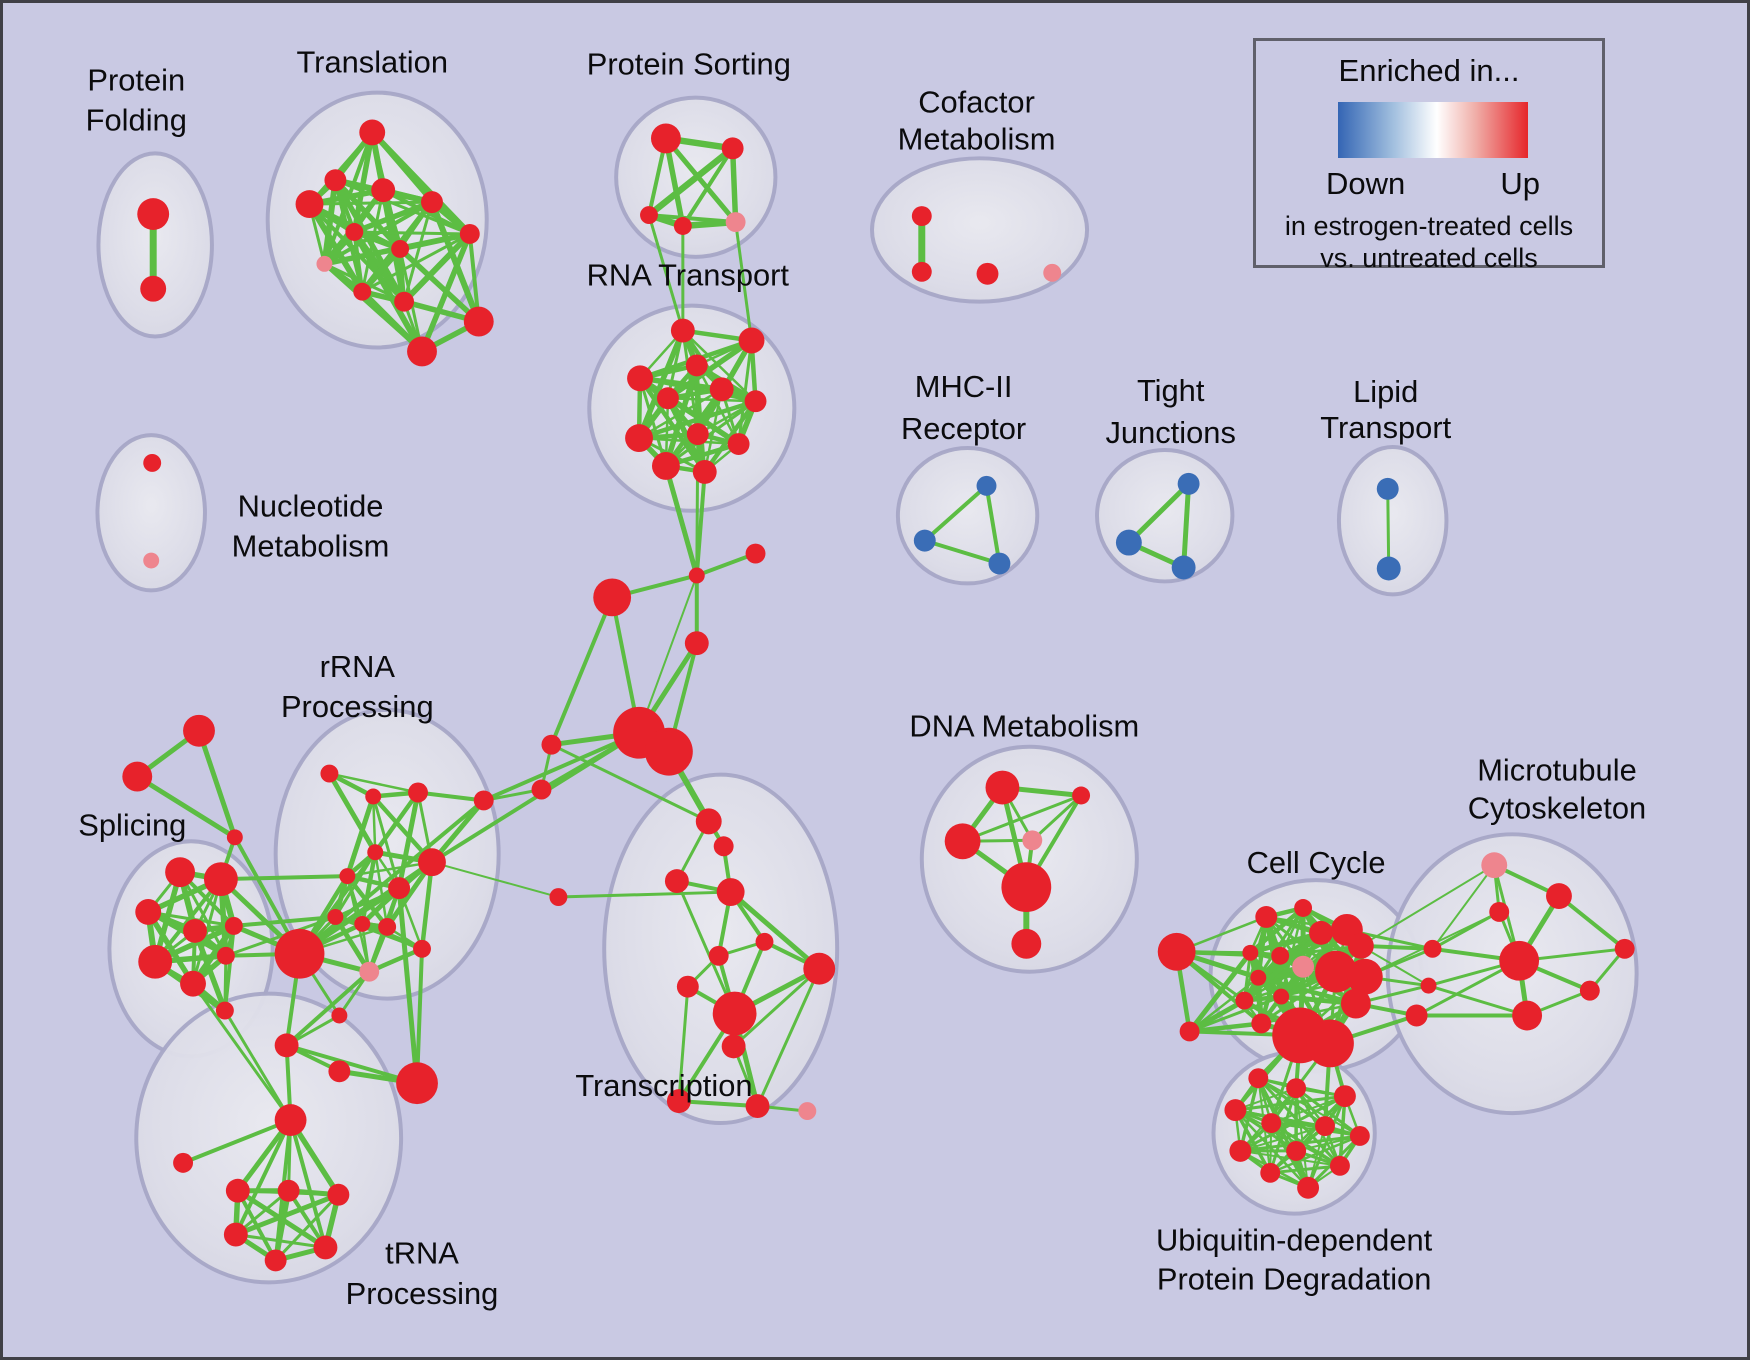 The image size is (1750, 1360). What do you see at coordinates (263, 1177) in the screenshot?
I see `edge-tnh-tn3` at bounding box center [263, 1177].